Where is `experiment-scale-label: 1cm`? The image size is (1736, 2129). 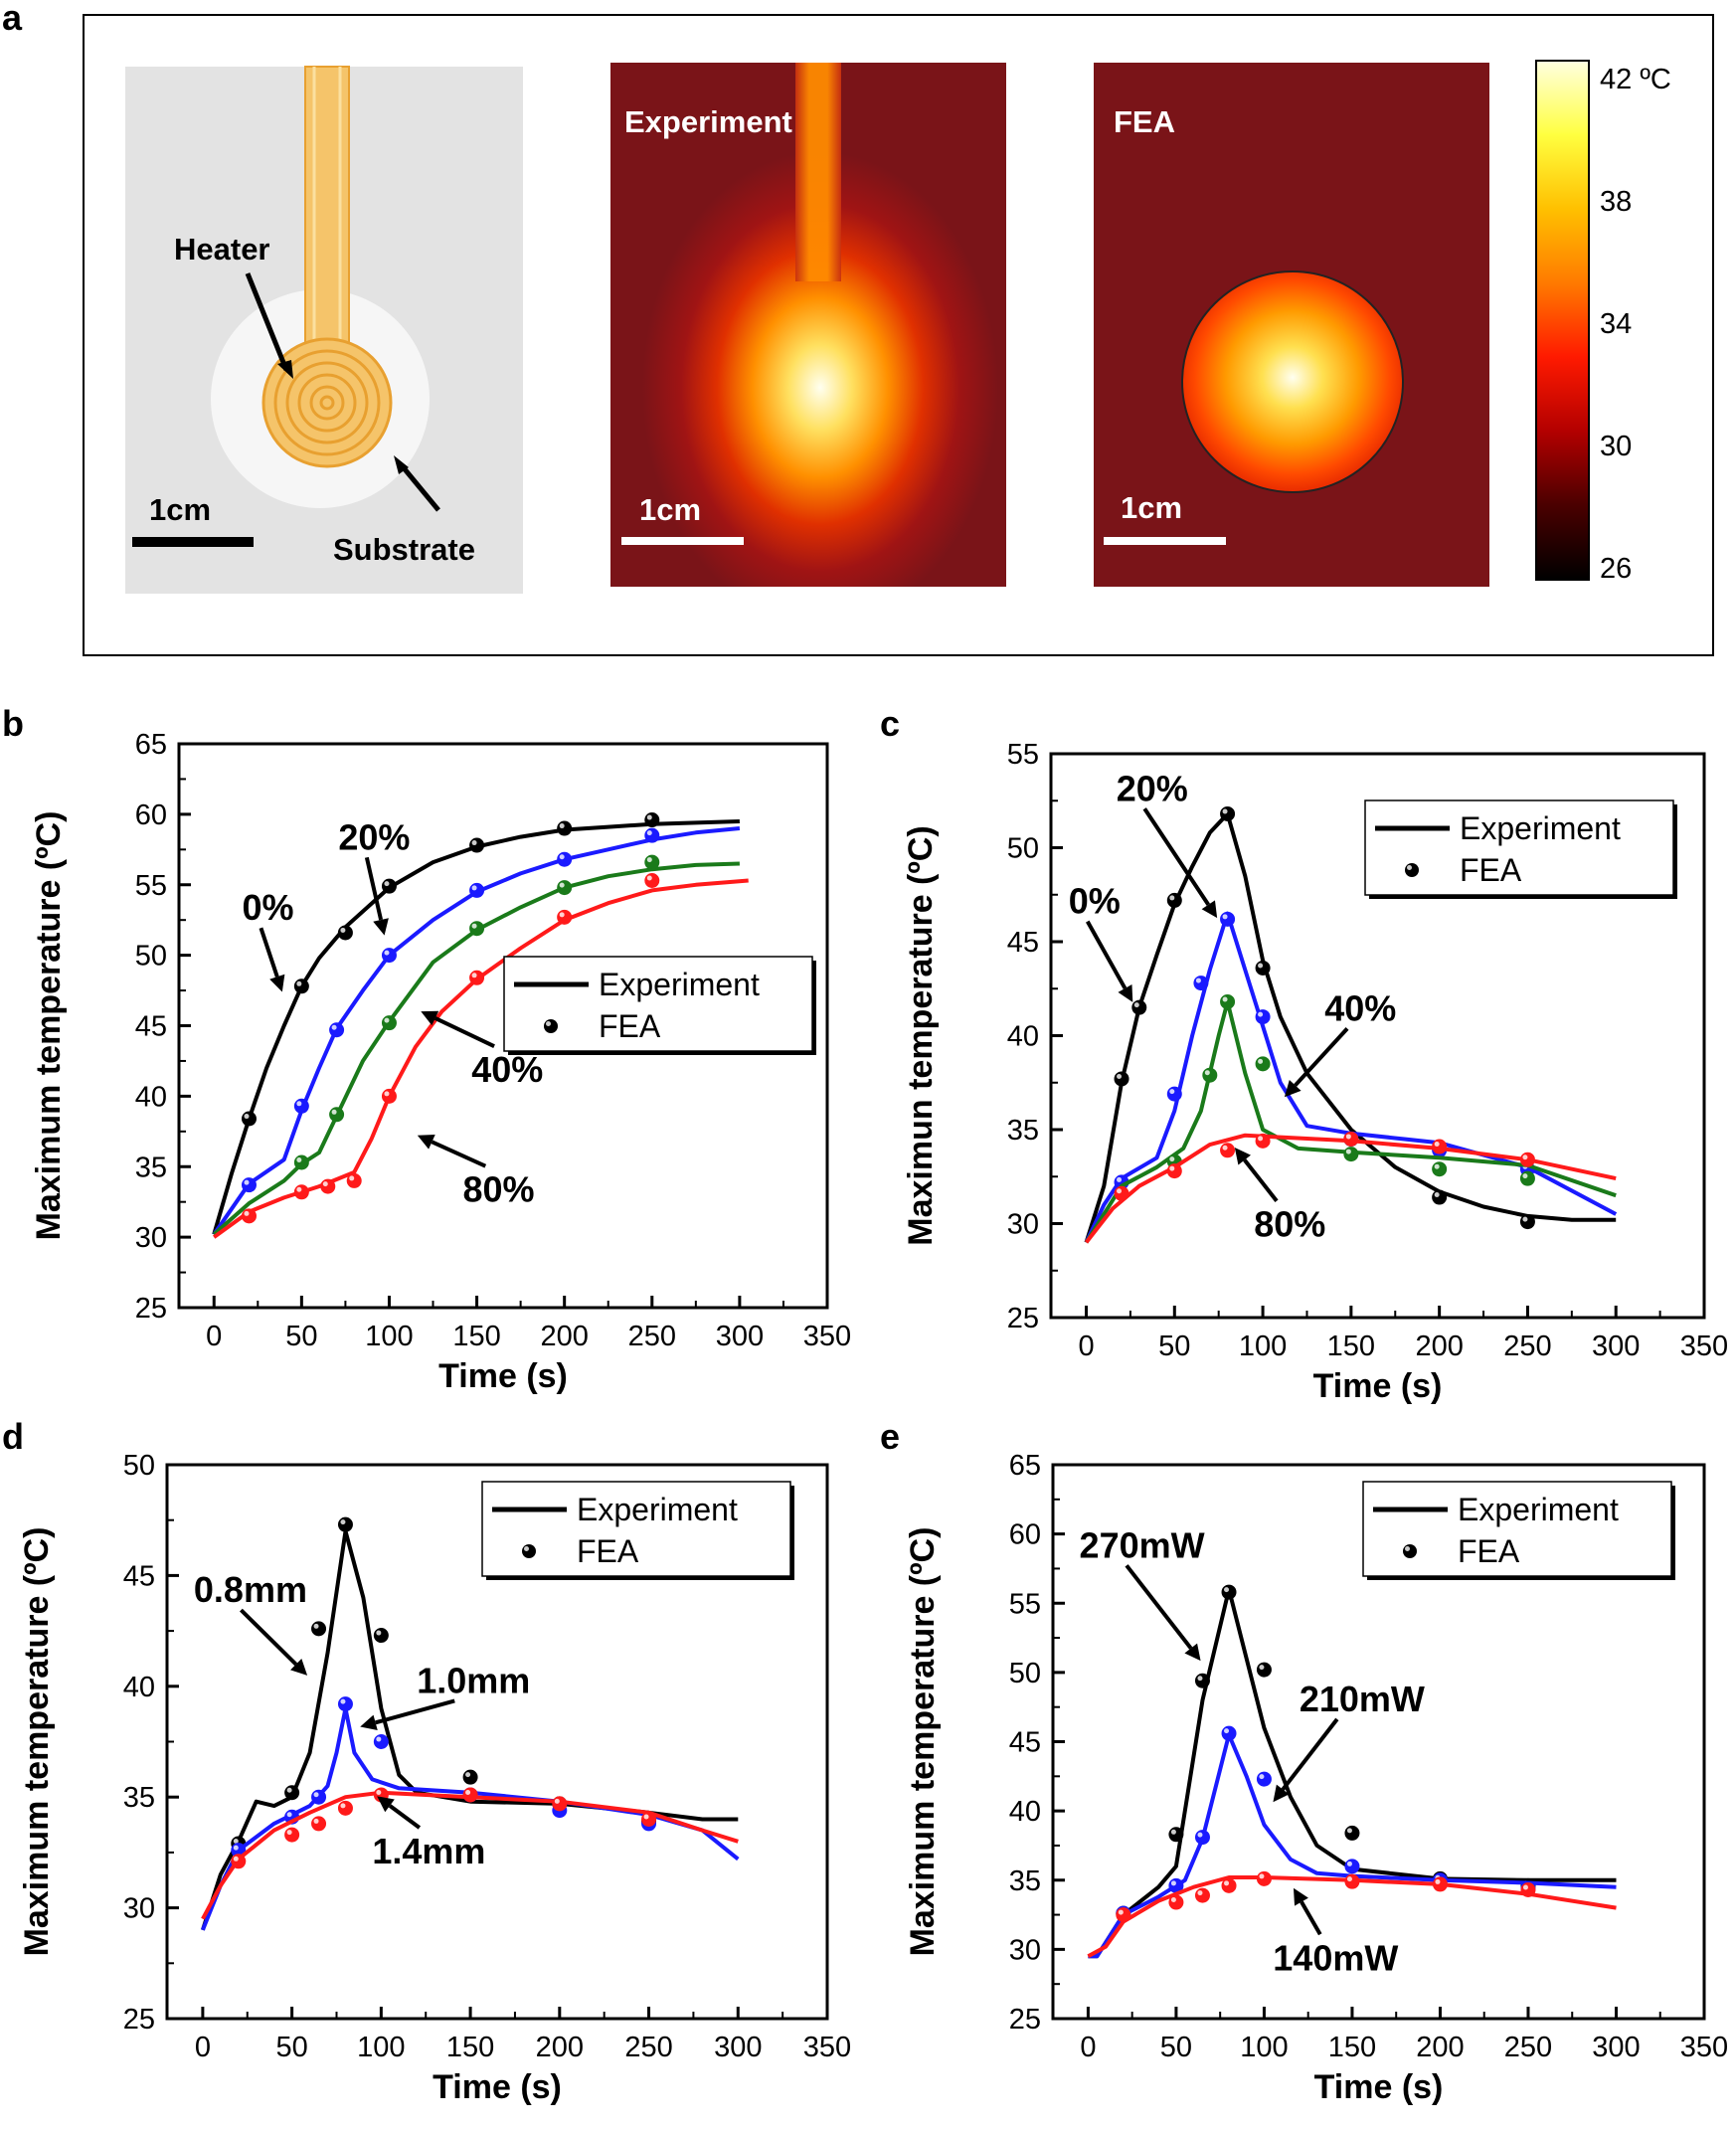 experiment-scale-label: 1cm is located at coordinates (670, 510).